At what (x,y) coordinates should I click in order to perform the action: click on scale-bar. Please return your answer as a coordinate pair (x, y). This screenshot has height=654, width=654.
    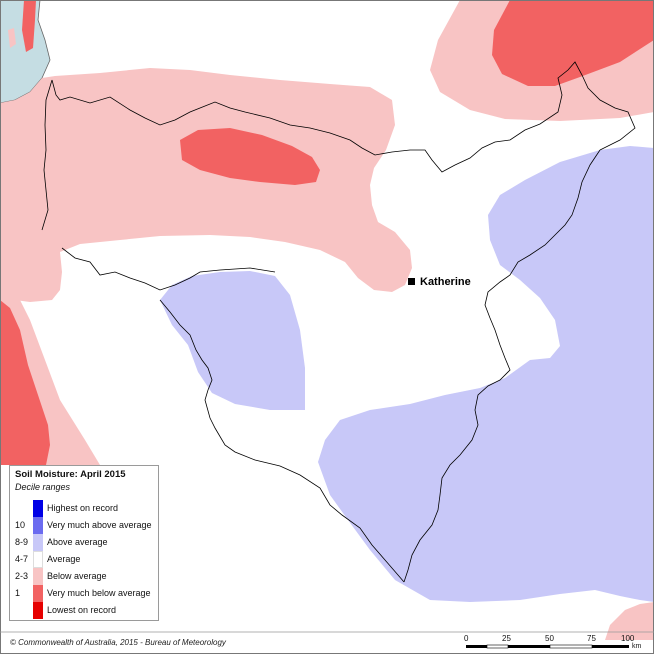
    Looking at the image, I should click on (547, 646).